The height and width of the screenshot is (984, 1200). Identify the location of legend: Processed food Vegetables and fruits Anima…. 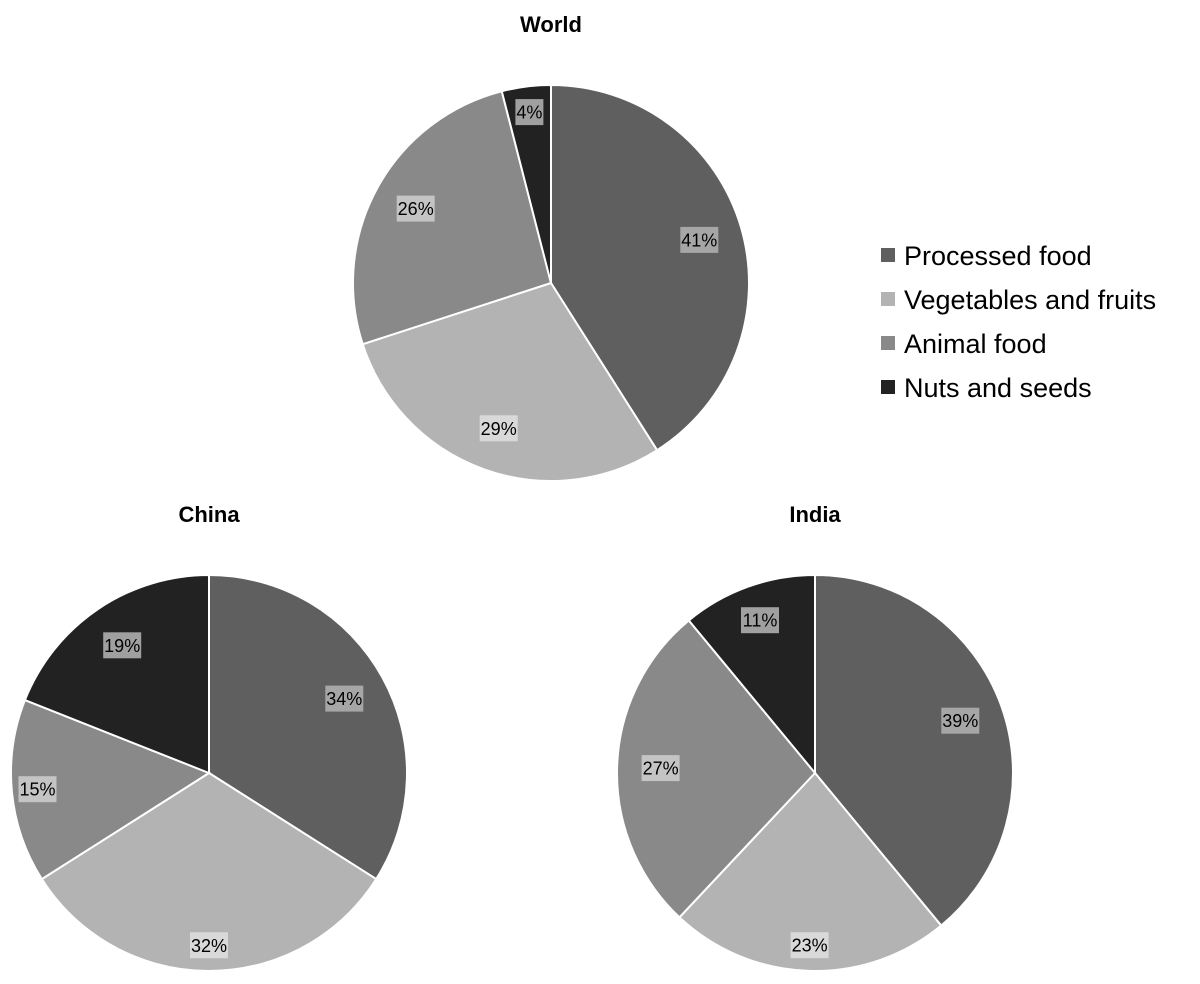
(1018, 322).